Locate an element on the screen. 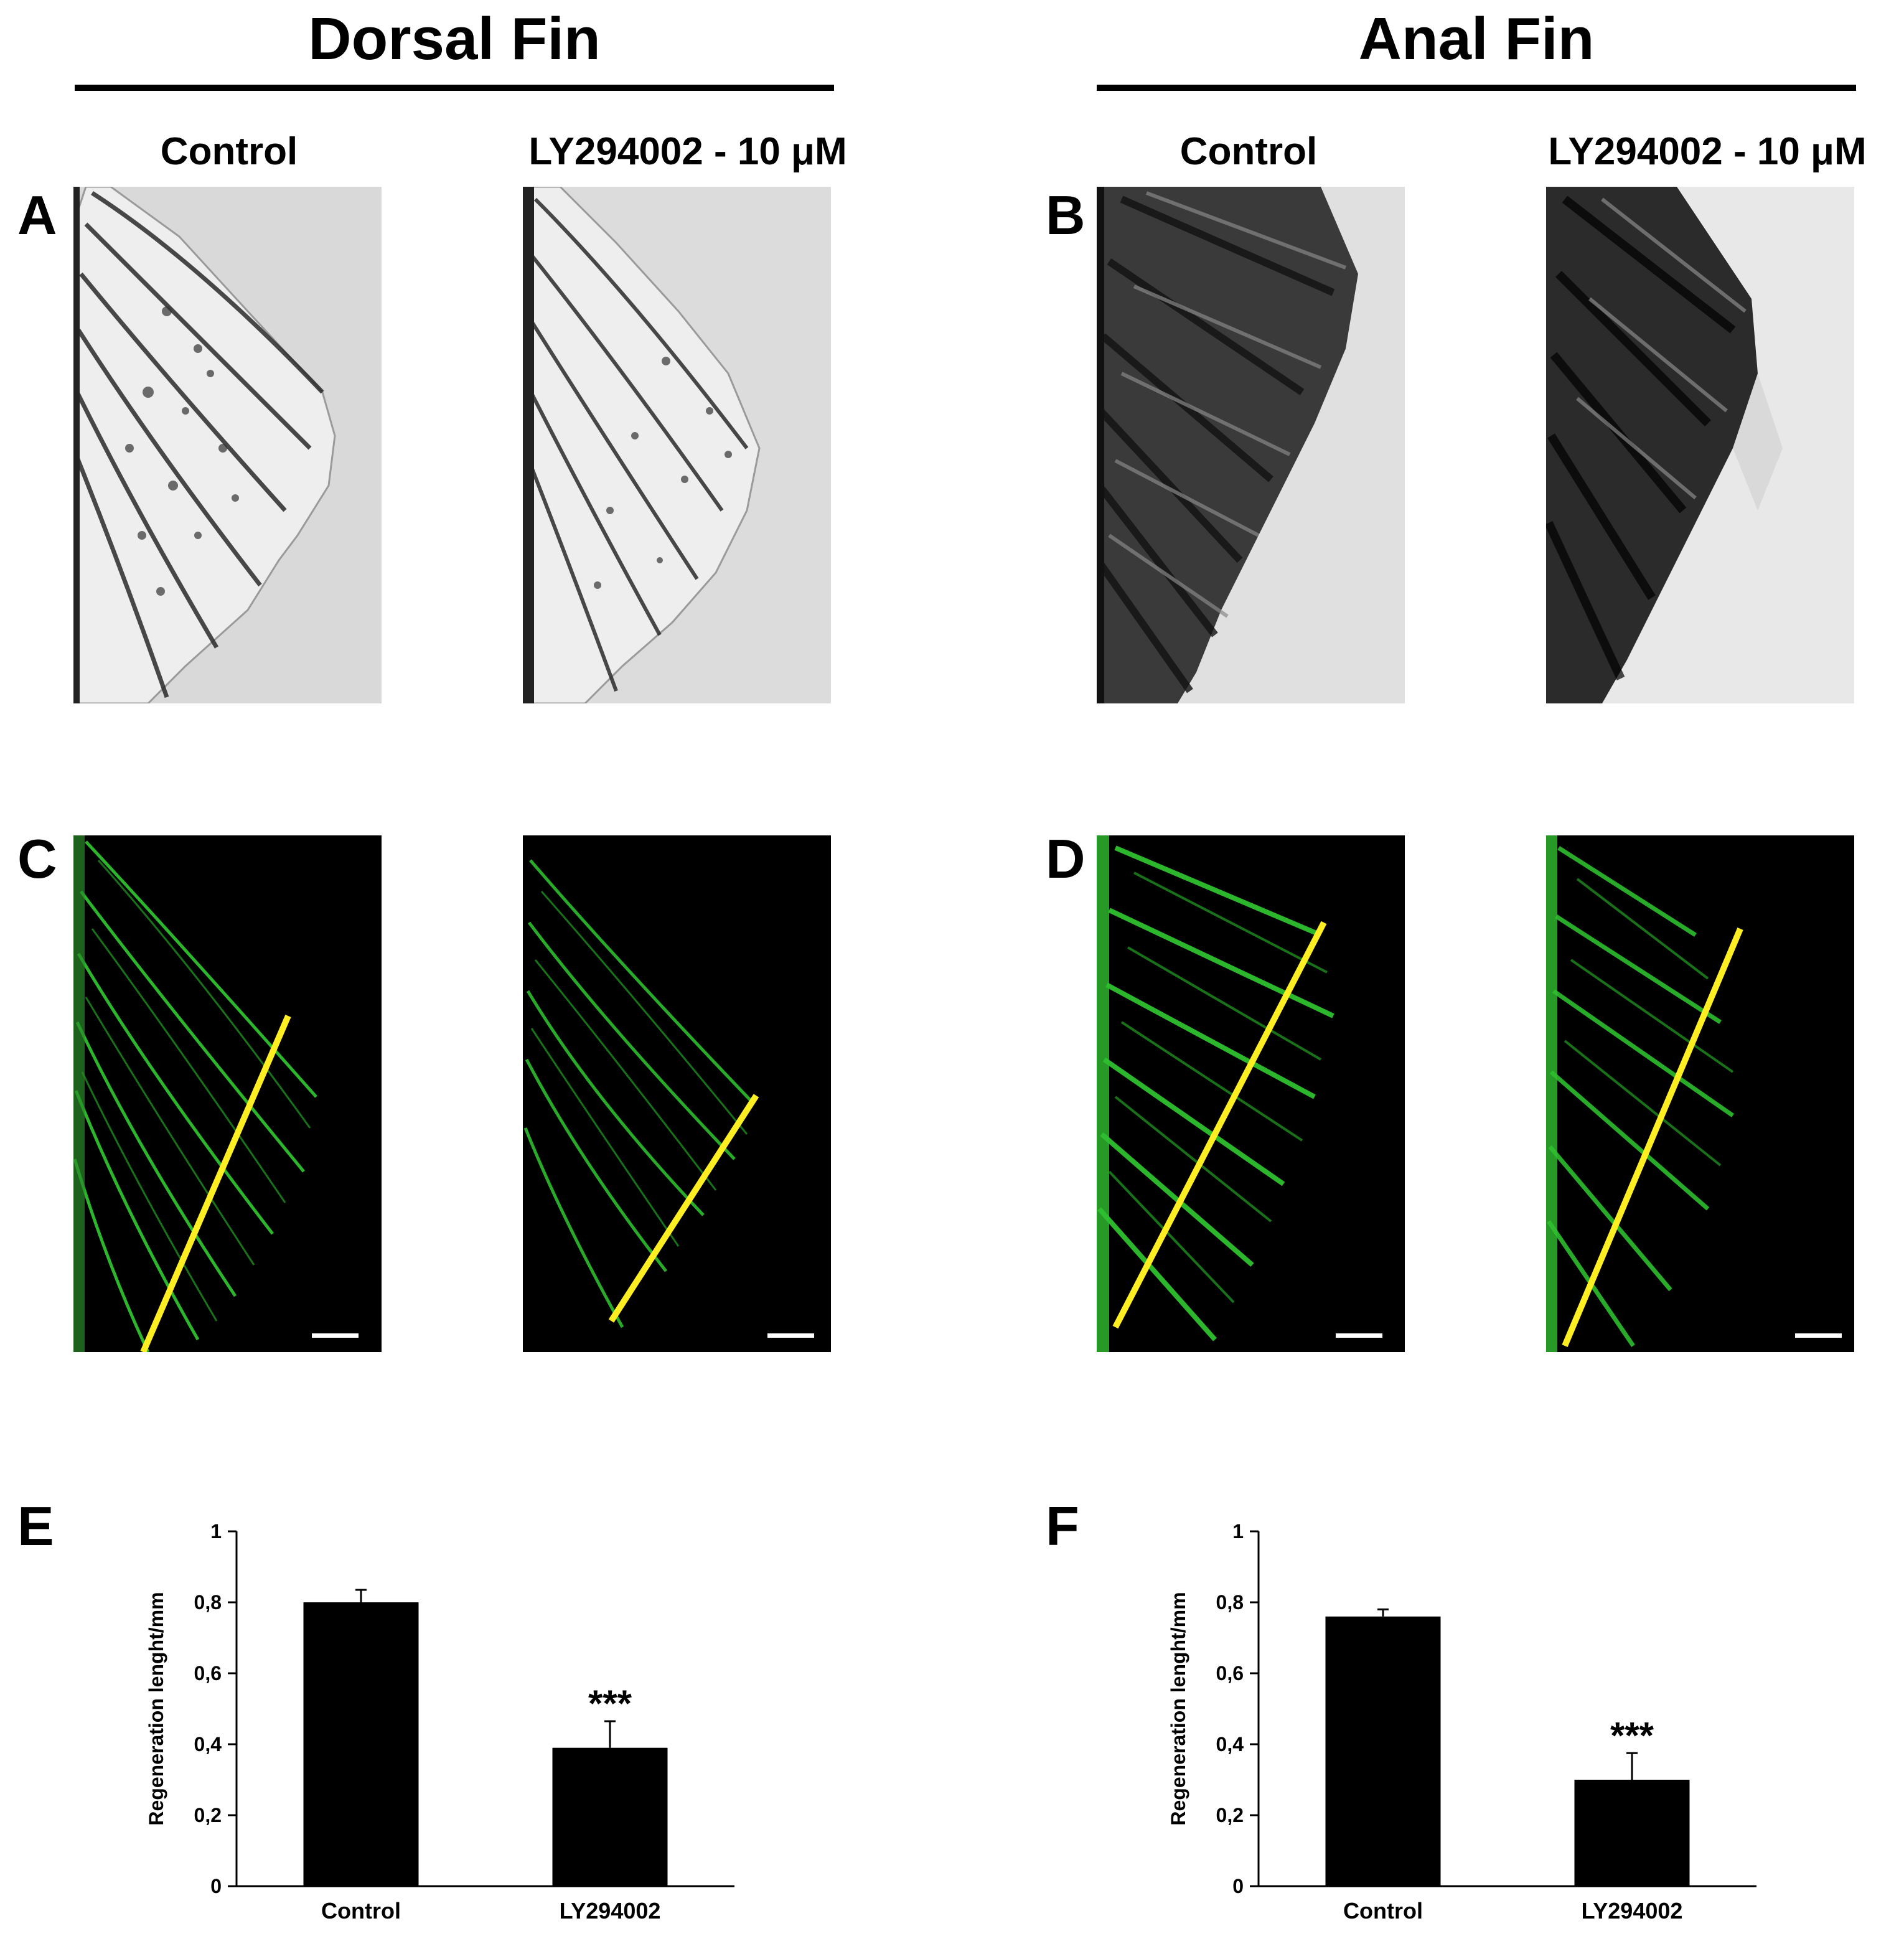 The height and width of the screenshot is (1959, 1904). photo-anal-treatment-fluorescence is located at coordinates (1700, 1093).